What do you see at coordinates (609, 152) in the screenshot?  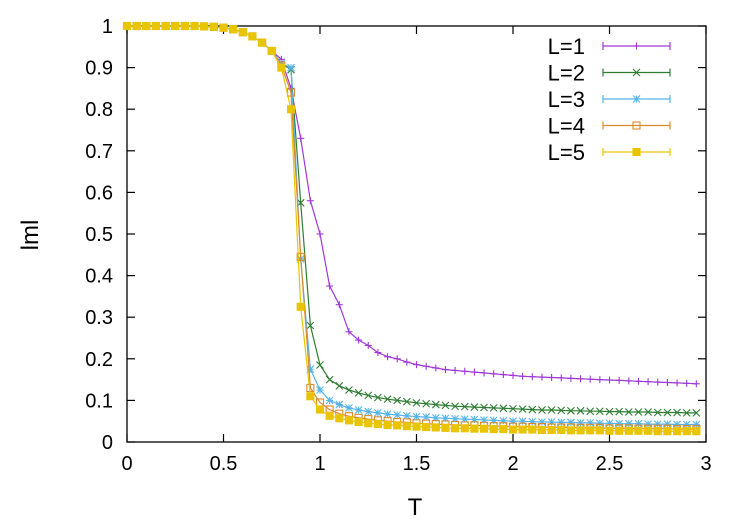 I see `legend-item: L=5` at bounding box center [609, 152].